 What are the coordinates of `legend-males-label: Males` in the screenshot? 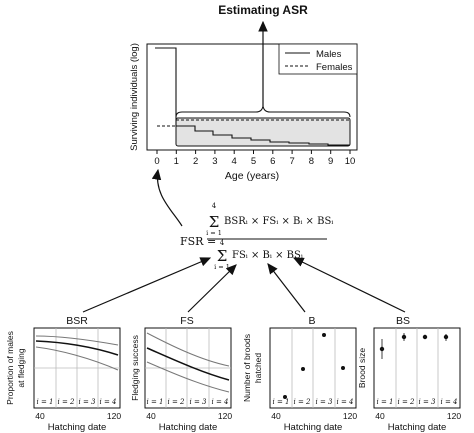 It's located at (329, 54).